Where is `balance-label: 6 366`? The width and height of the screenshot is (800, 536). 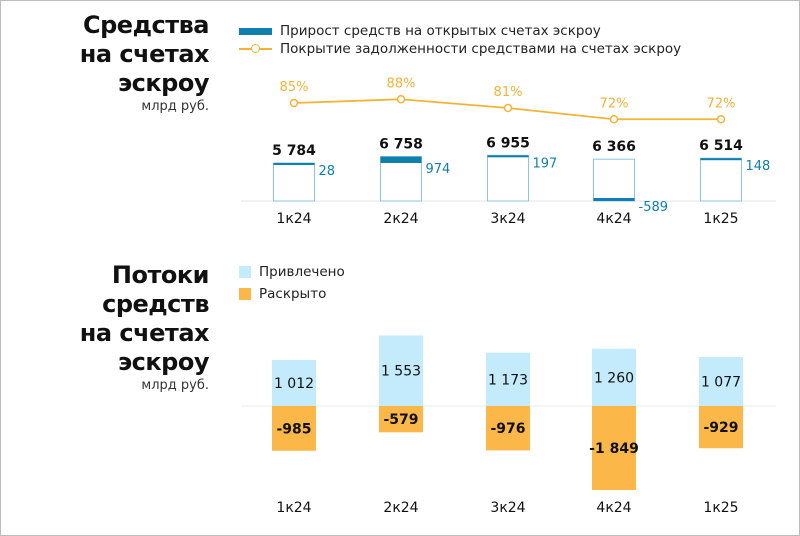 balance-label: 6 366 is located at coordinates (614, 147).